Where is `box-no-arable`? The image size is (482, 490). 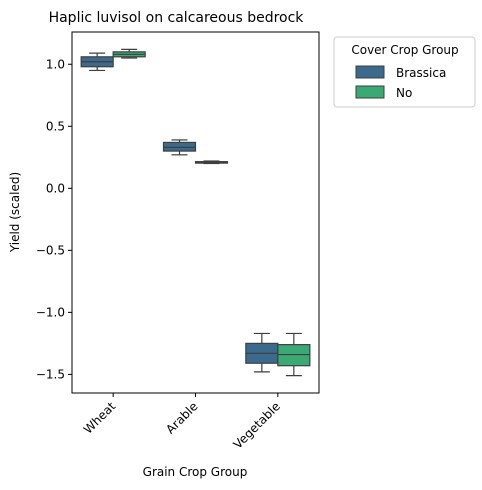
box-no-arable is located at coordinates (212, 162).